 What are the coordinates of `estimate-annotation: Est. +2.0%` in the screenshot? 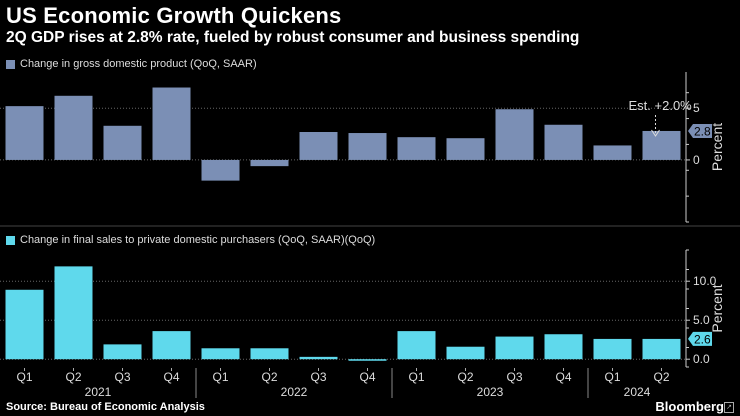 It's located at (661, 105).